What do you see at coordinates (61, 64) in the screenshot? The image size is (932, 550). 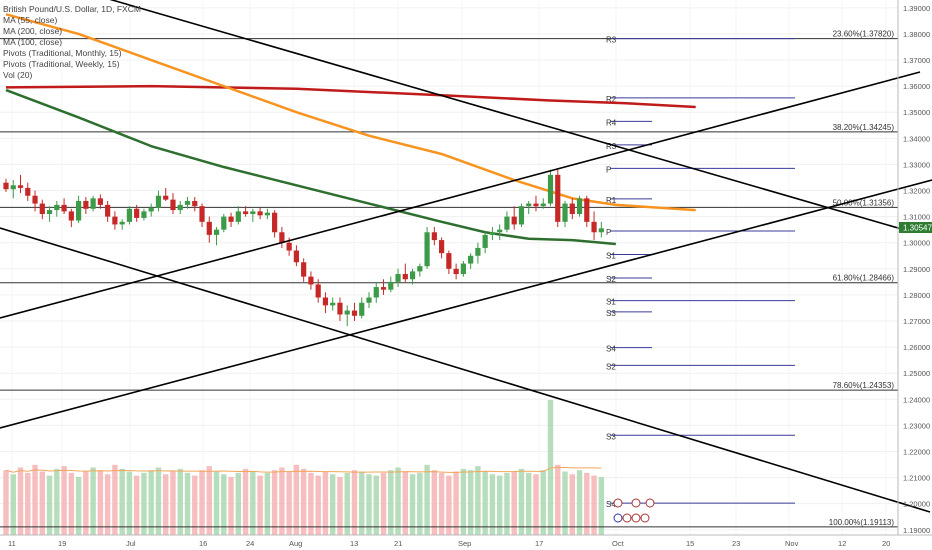 I see `legend-pivots-weekly: Pivots (Traditional, Weekly, 15)` at bounding box center [61, 64].